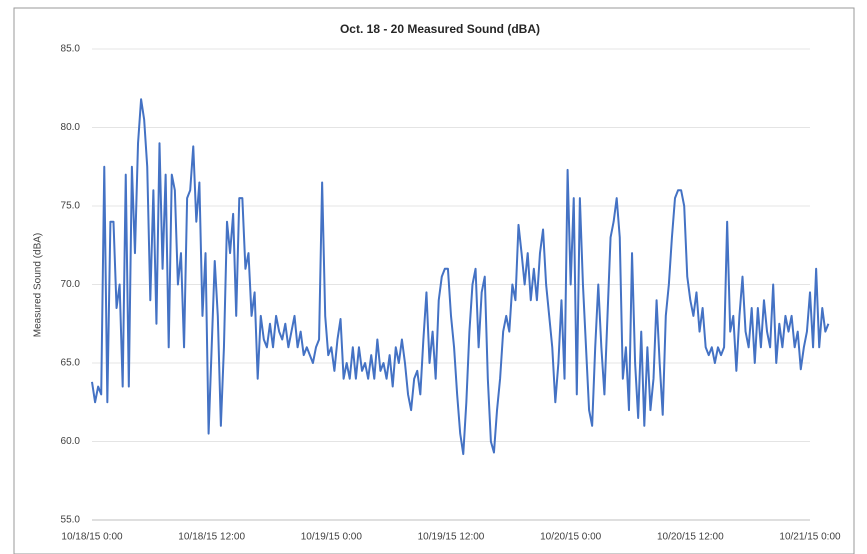 The image size is (867, 554). I want to click on x-tick-label: 10/21/15 0:00, so click(810, 537).